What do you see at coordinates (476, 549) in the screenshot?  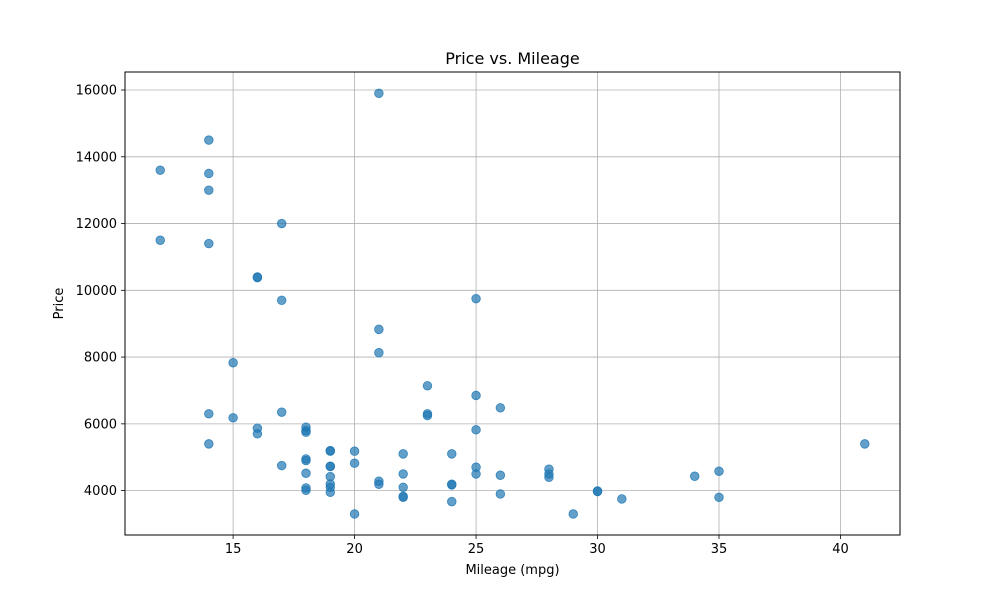 I see `x-tick-label: 25` at bounding box center [476, 549].